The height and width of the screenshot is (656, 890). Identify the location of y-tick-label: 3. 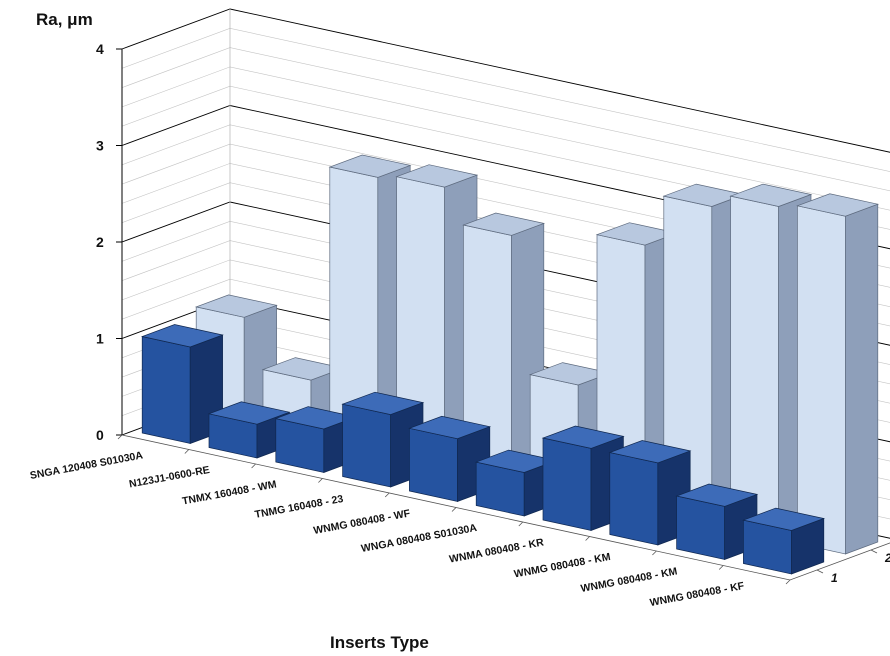
(100, 146).